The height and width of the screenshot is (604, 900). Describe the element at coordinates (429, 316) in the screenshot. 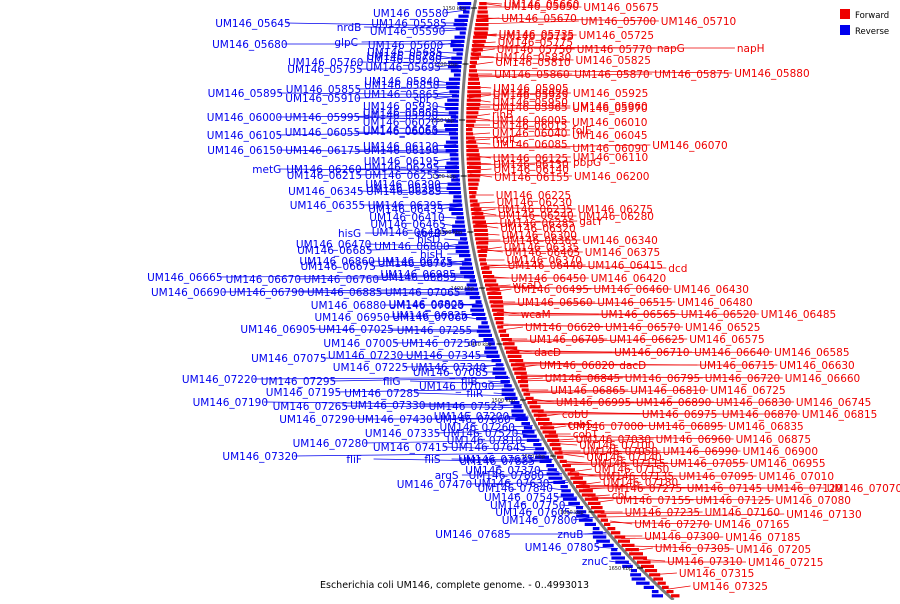

I see `left-gene-label: UM146_06825` at that location.